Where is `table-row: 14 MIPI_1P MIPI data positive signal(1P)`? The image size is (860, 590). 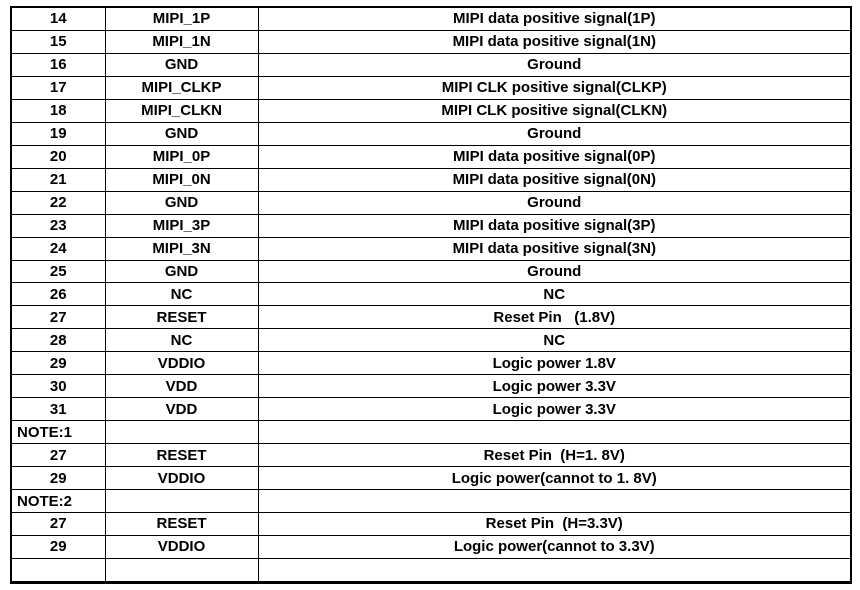 table-row: 14 MIPI_1P MIPI data positive signal(1P) is located at coordinates (431, 18).